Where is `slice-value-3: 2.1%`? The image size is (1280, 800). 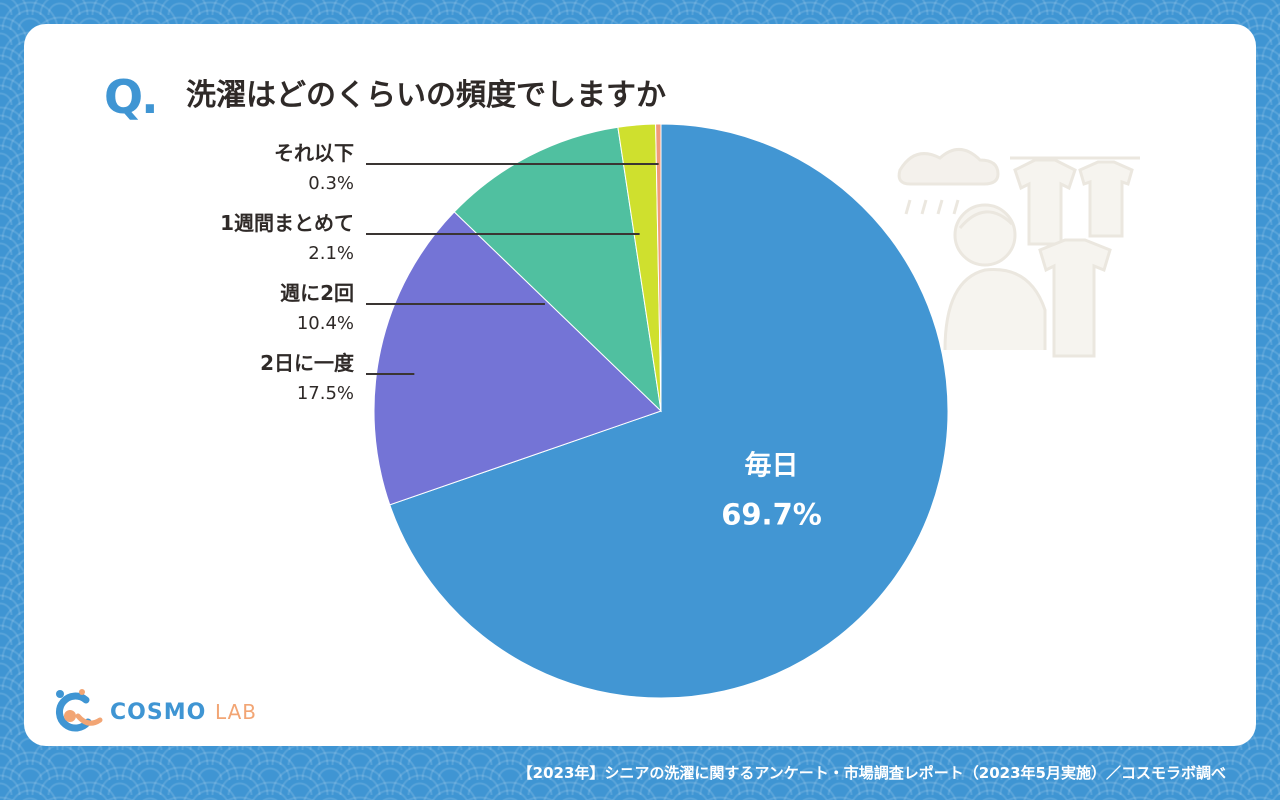
slice-value-3: 2.1% is located at coordinates (331, 253).